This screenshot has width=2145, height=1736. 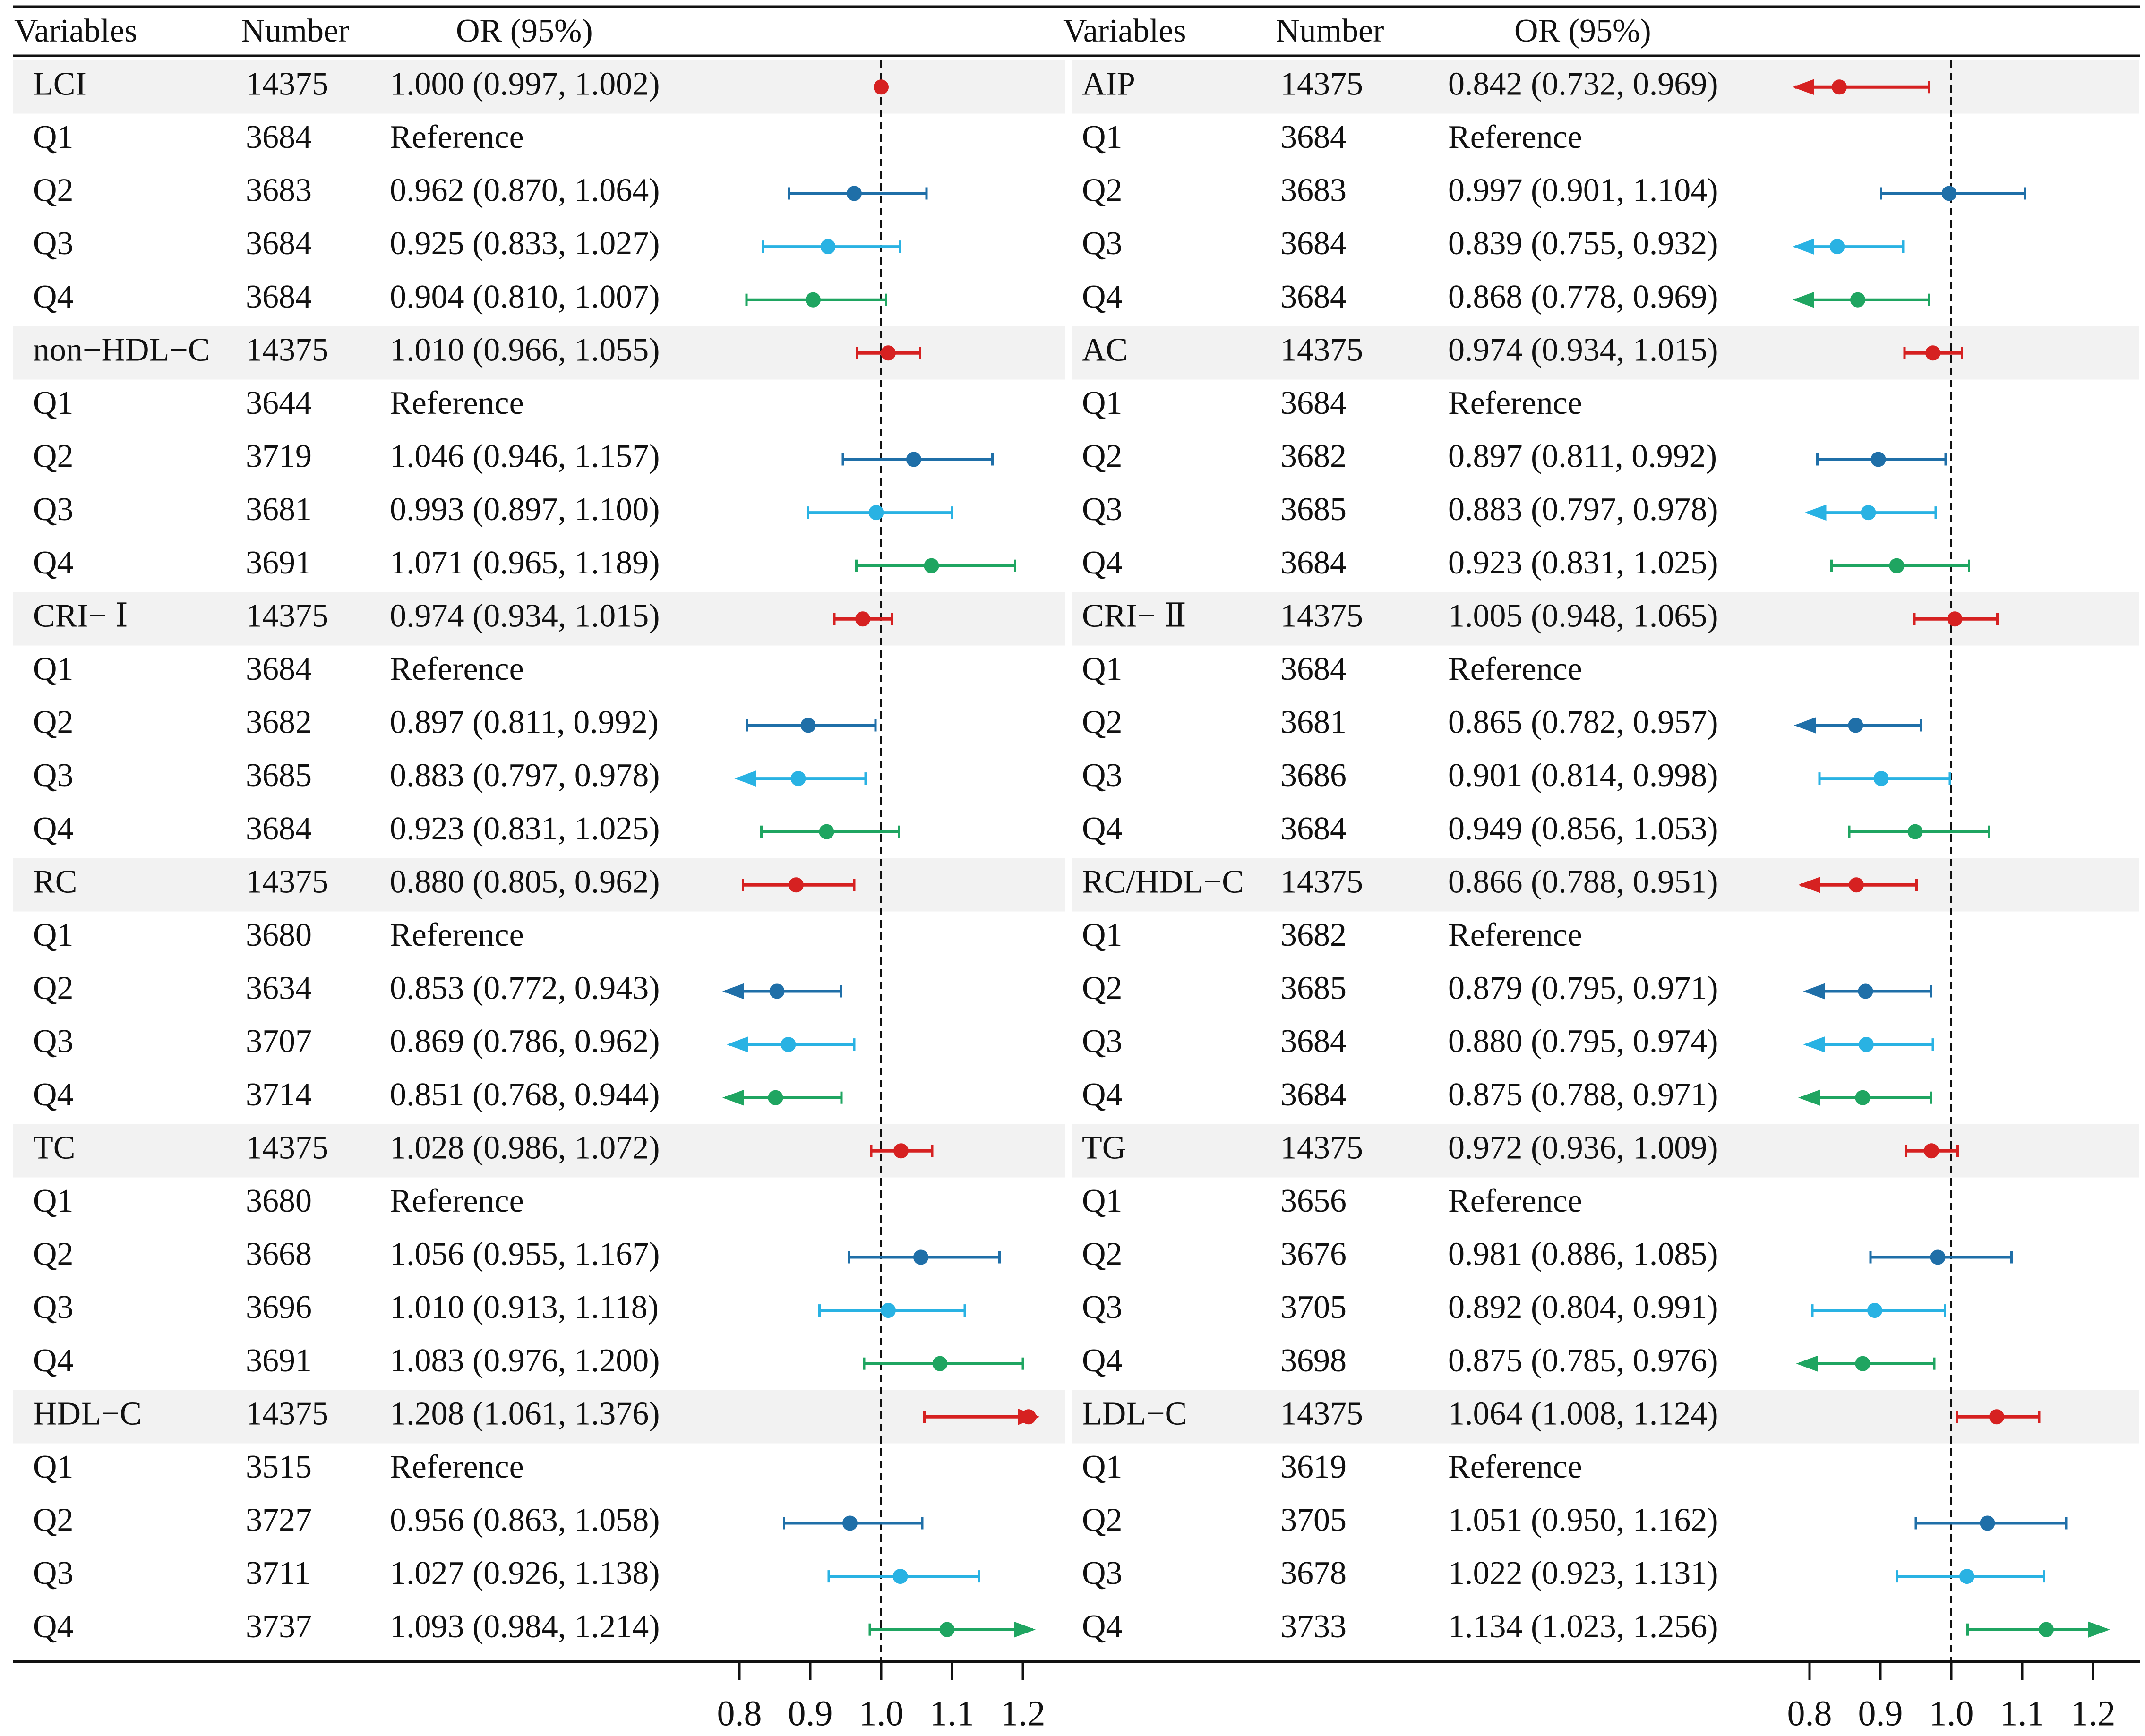 What do you see at coordinates (1583, 1254) in the screenshot?
I see `or-ci-text: 0.981 (0.886, 1.085)` at bounding box center [1583, 1254].